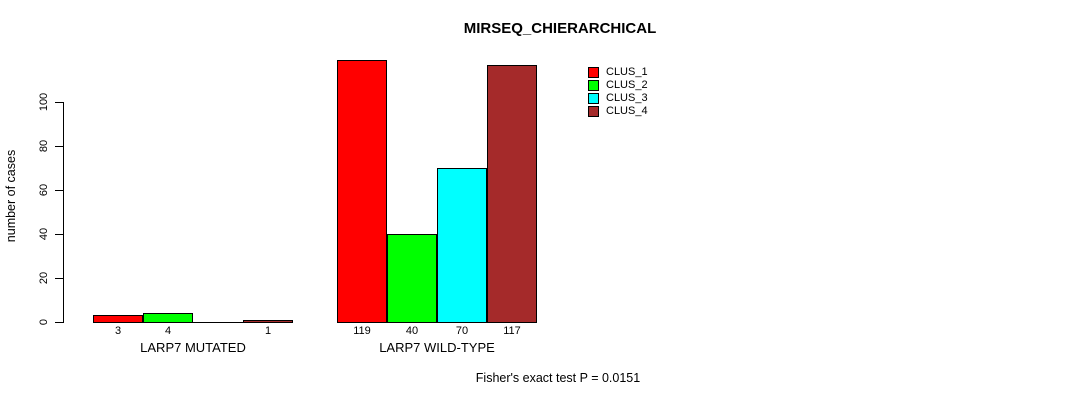 Image resolution: width=1090 pixels, height=400 pixels. What do you see at coordinates (512, 331) in the screenshot?
I see `bar-value-label: 117` at bounding box center [512, 331].